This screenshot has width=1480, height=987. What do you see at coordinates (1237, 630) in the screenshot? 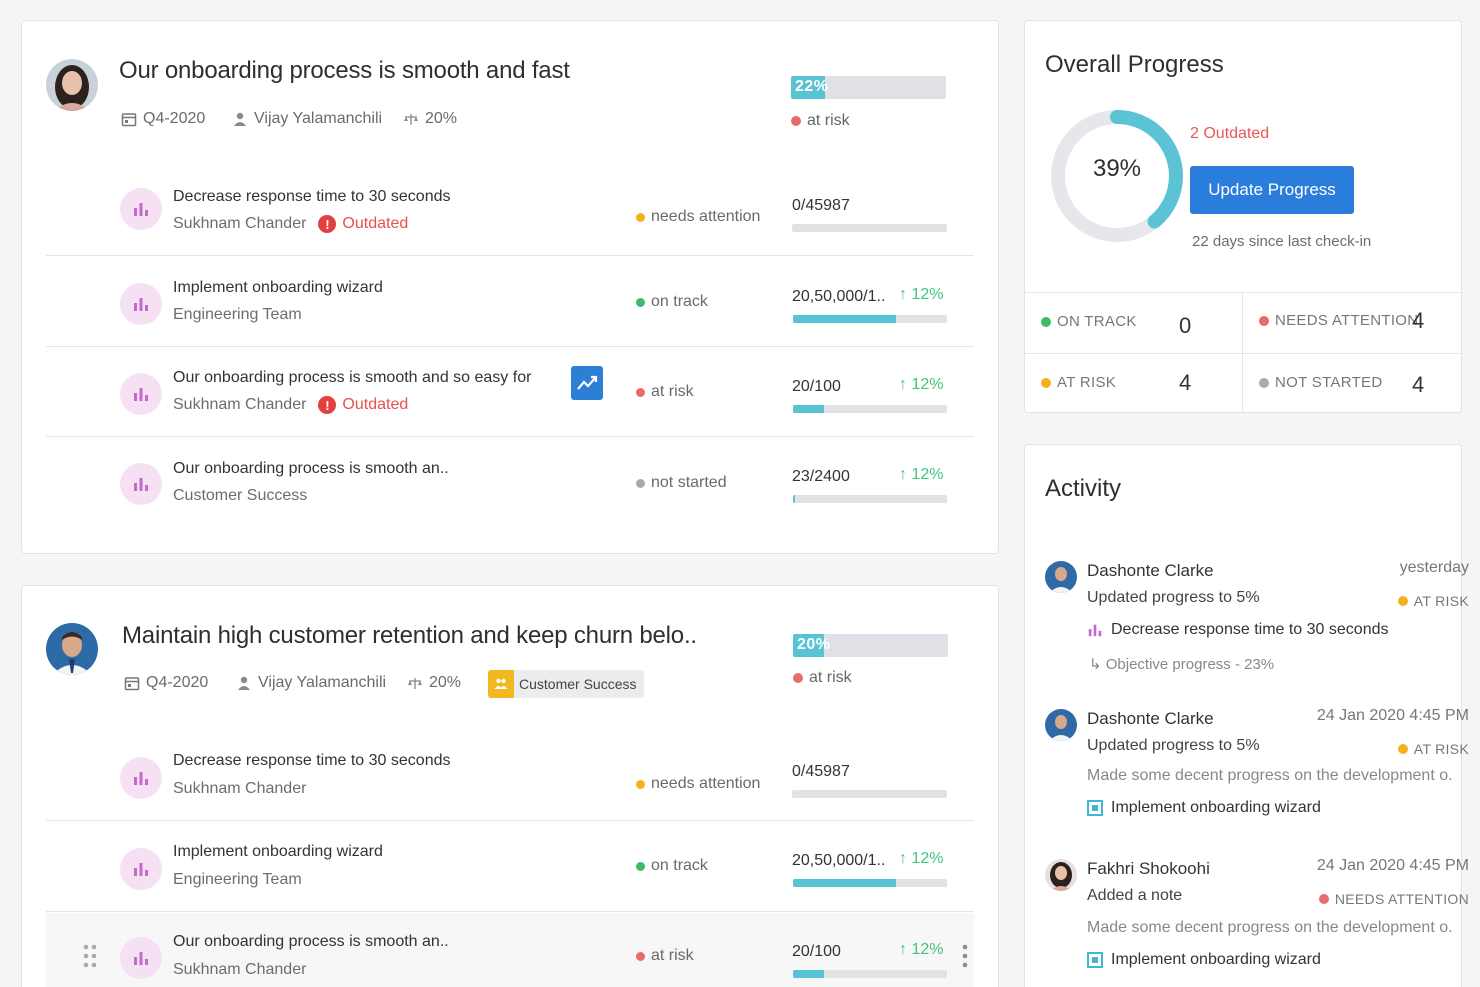
I see `activity-key-result: Decrease response time to 30 seconds` at bounding box center [1237, 630].